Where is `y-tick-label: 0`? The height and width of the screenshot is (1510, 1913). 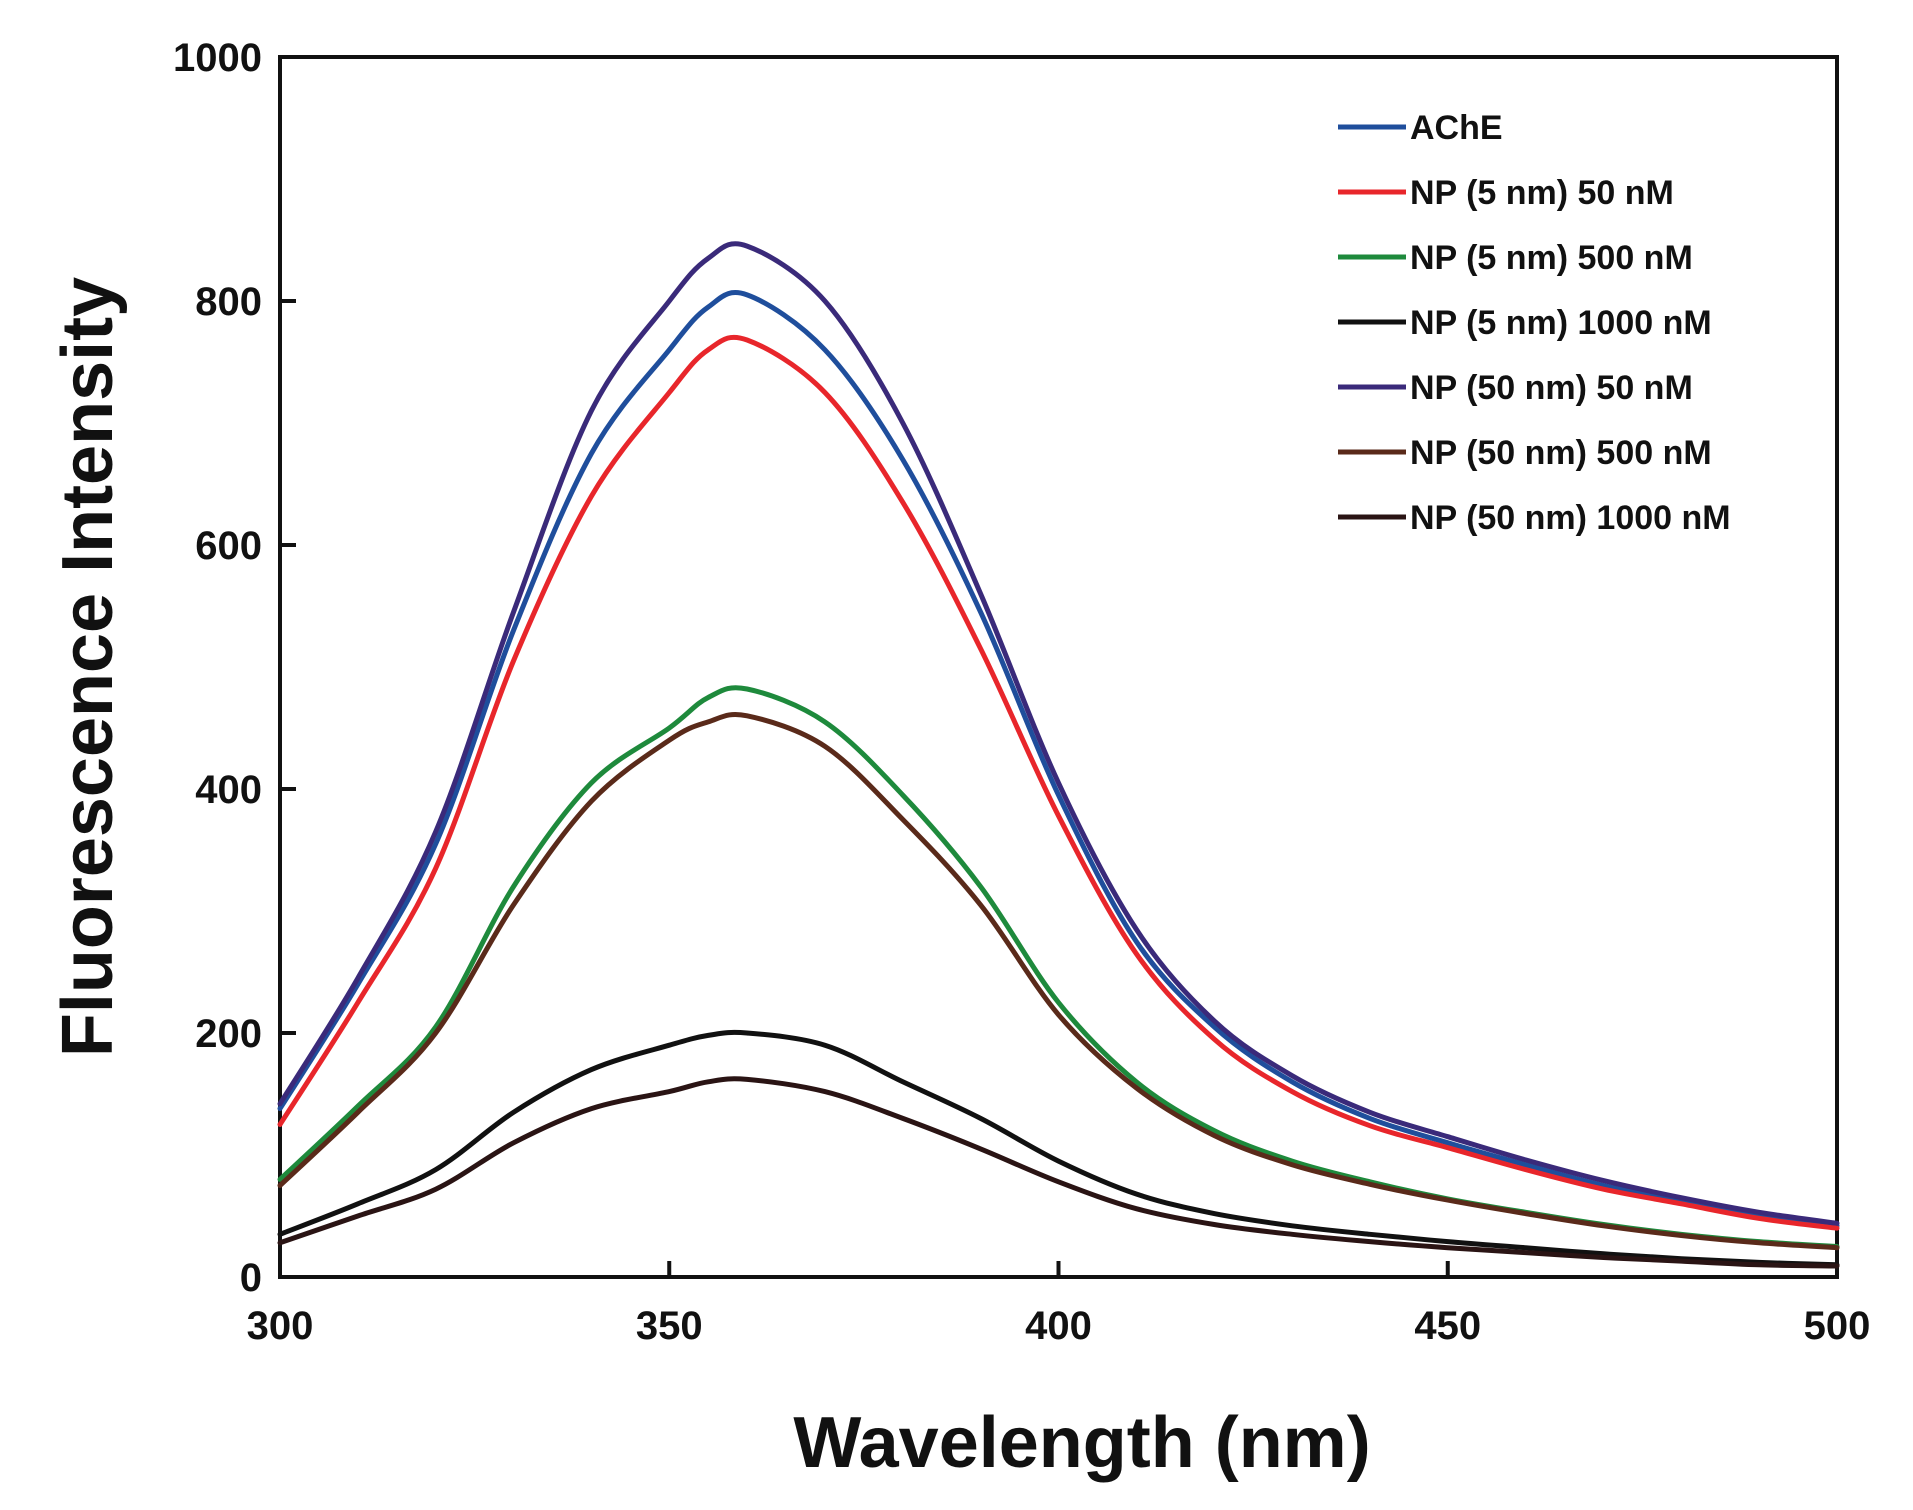
y-tick-label: 0 is located at coordinates (251, 1278).